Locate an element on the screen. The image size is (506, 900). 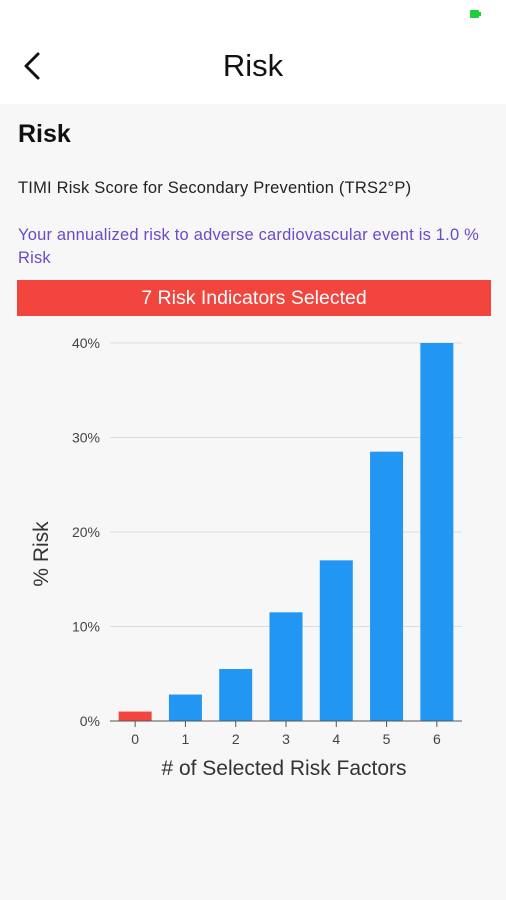
chart-x-axis: 0 1 2 3 4 5 6 is located at coordinates (286, 733).